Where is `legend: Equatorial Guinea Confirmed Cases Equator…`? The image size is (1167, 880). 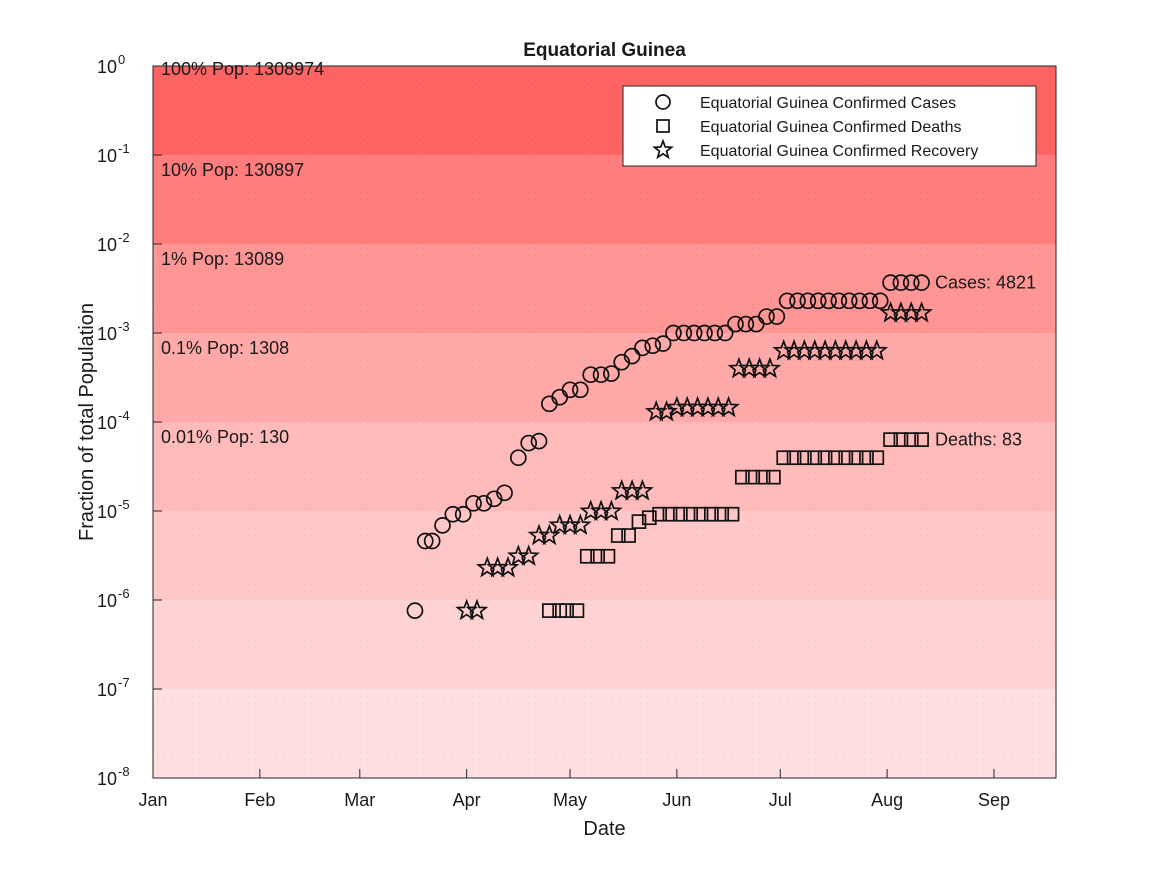
legend: Equatorial Guinea Confirmed Cases Equator… is located at coordinates (829, 126).